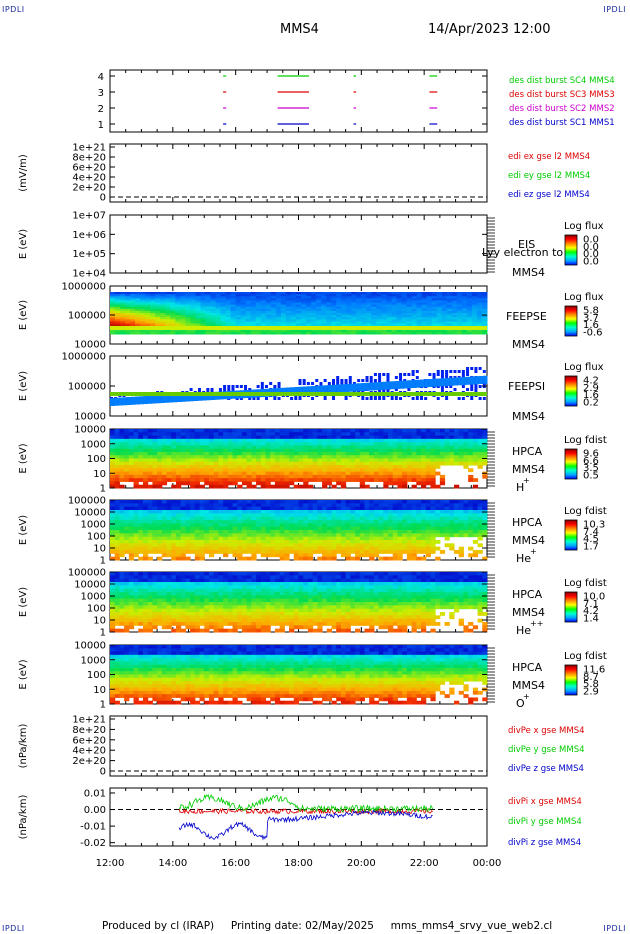 The width and height of the screenshot is (630, 934). Describe the element at coordinates (299, 386) in the screenshot. I see `feepsi-heatmap` at that location.